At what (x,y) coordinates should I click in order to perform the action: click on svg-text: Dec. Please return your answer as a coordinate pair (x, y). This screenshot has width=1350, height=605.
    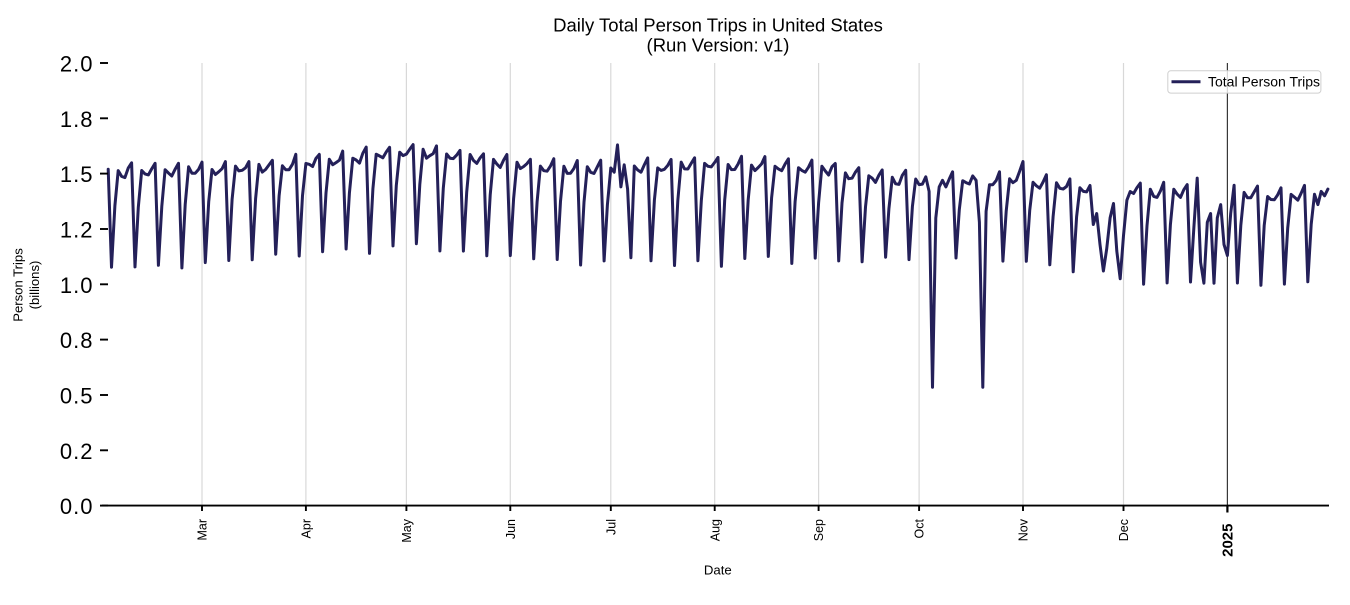
    Looking at the image, I should click on (1124, 530).